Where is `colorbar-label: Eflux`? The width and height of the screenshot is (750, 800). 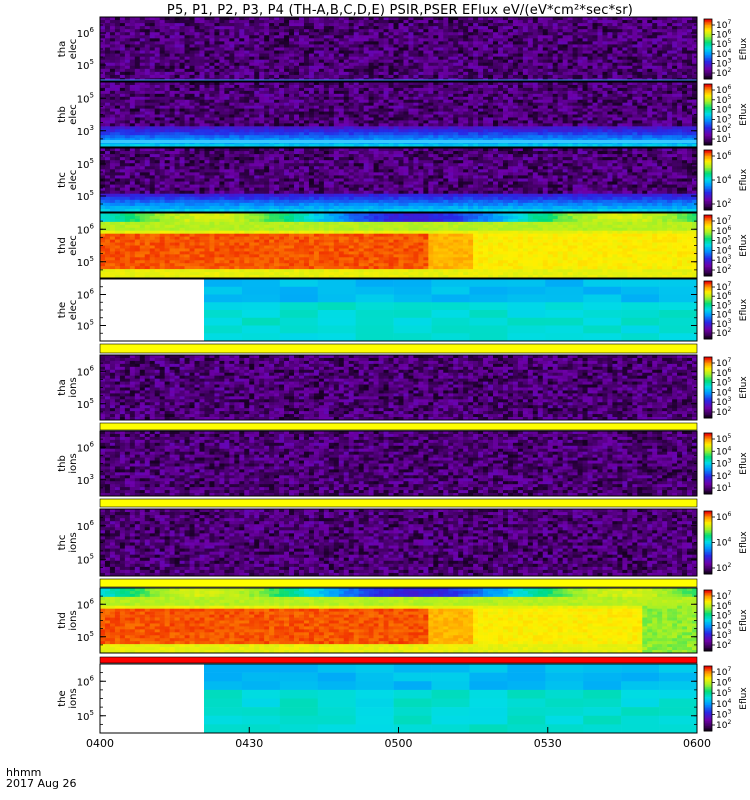
colorbar-label: Eflux is located at coordinates (744, 48).